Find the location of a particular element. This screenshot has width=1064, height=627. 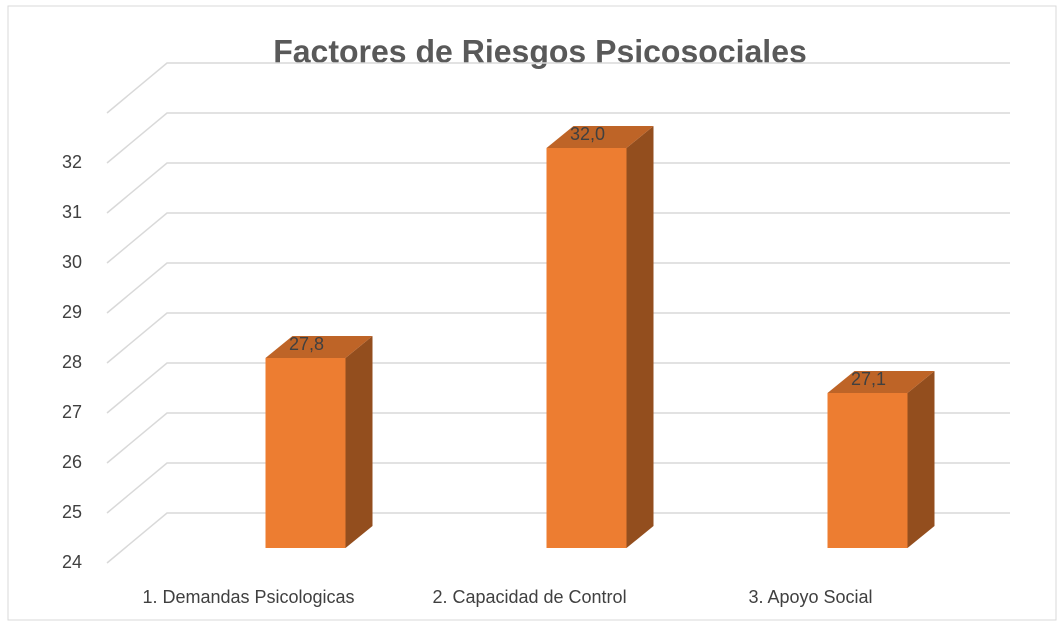

x-tick-label: 1. Demandas Psicologicas is located at coordinates (248, 597).